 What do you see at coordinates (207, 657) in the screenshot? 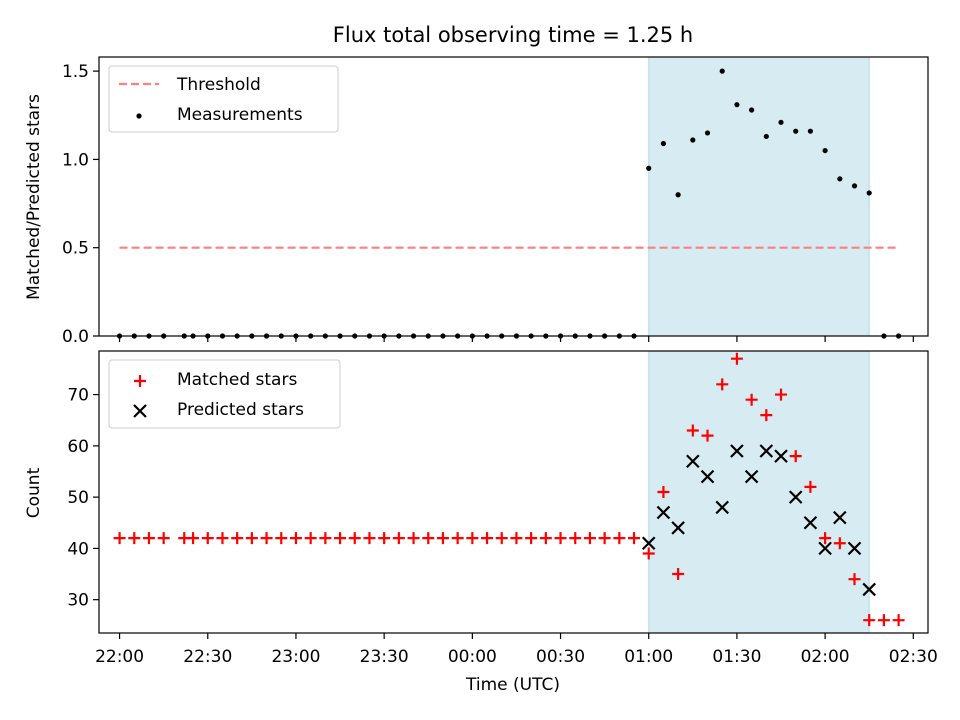
I see `bottom-xtick-label: 22:30` at bounding box center [207, 657].